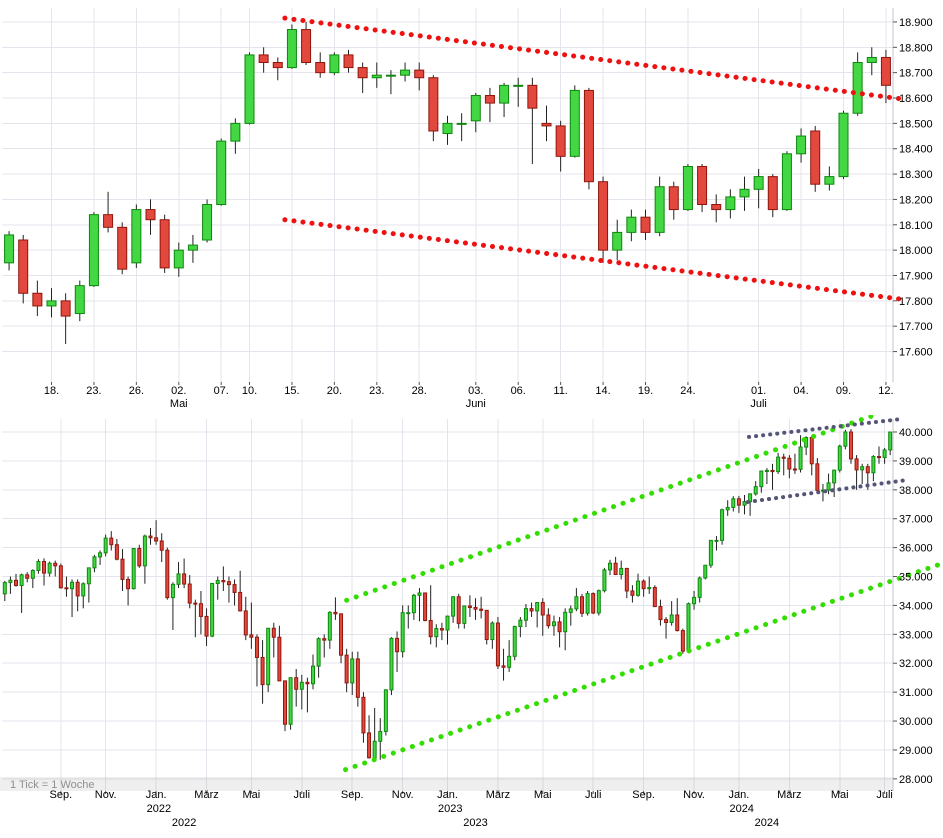 The image size is (943, 838). Describe the element at coordinates (843, 391) in the screenshot. I see `x-axis-tick-label: 09.` at that location.